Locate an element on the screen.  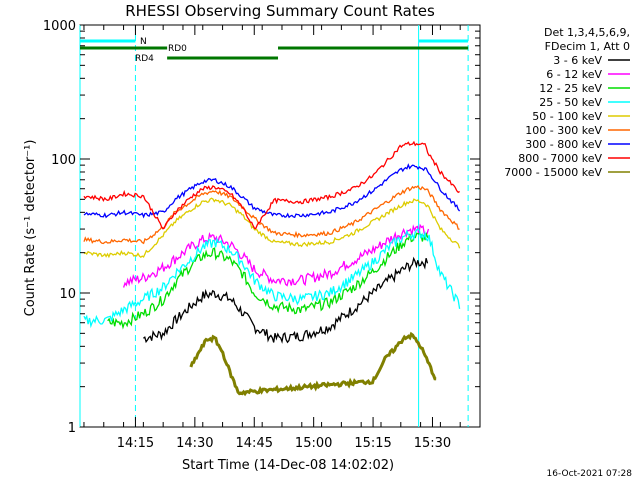
x-tick-label-2: 14:45 is located at coordinates (254, 443).